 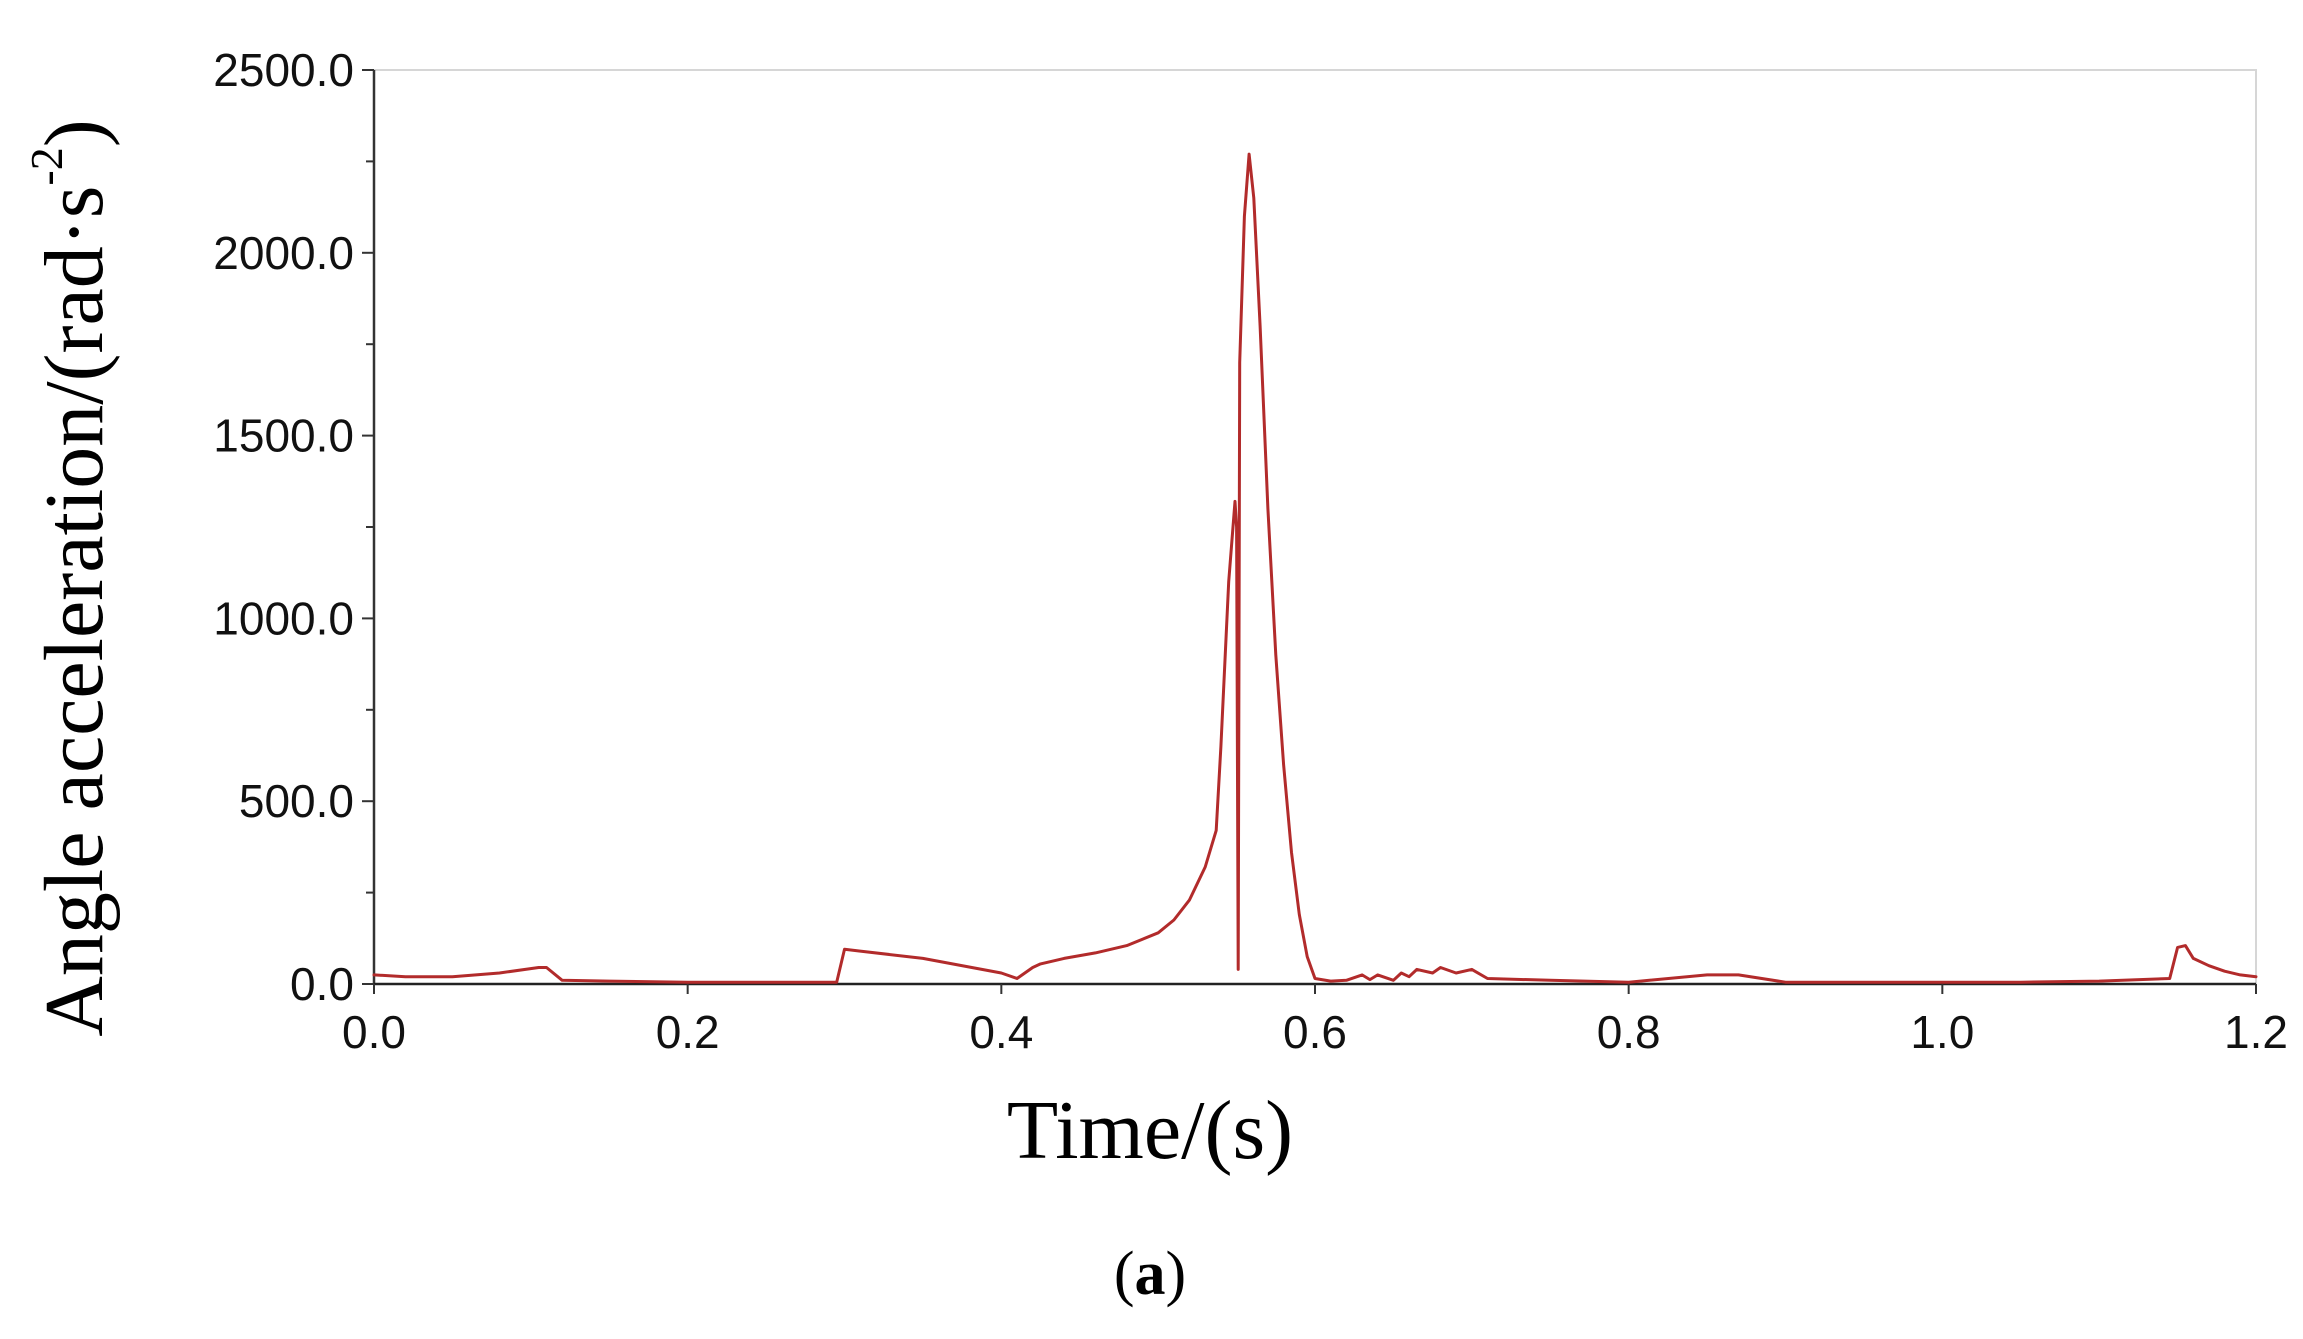 What do you see at coordinates (283, 436) in the screenshot?
I see `y-tick-label: 1500.0` at bounding box center [283, 436].